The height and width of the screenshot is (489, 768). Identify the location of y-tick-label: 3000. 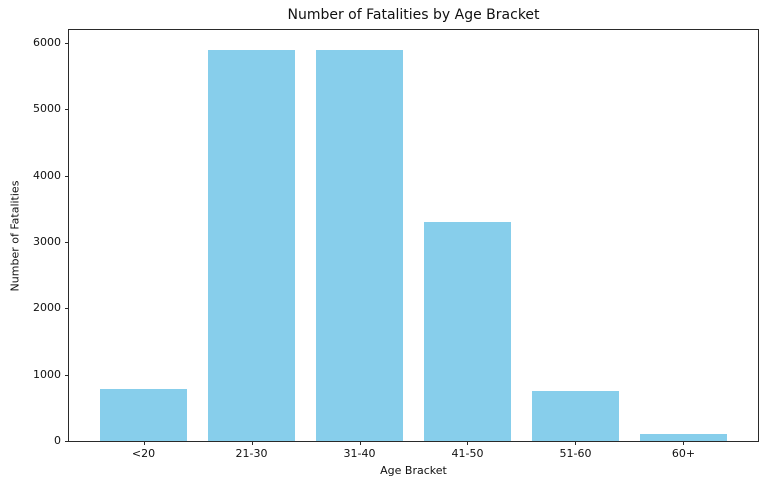
(47, 241).